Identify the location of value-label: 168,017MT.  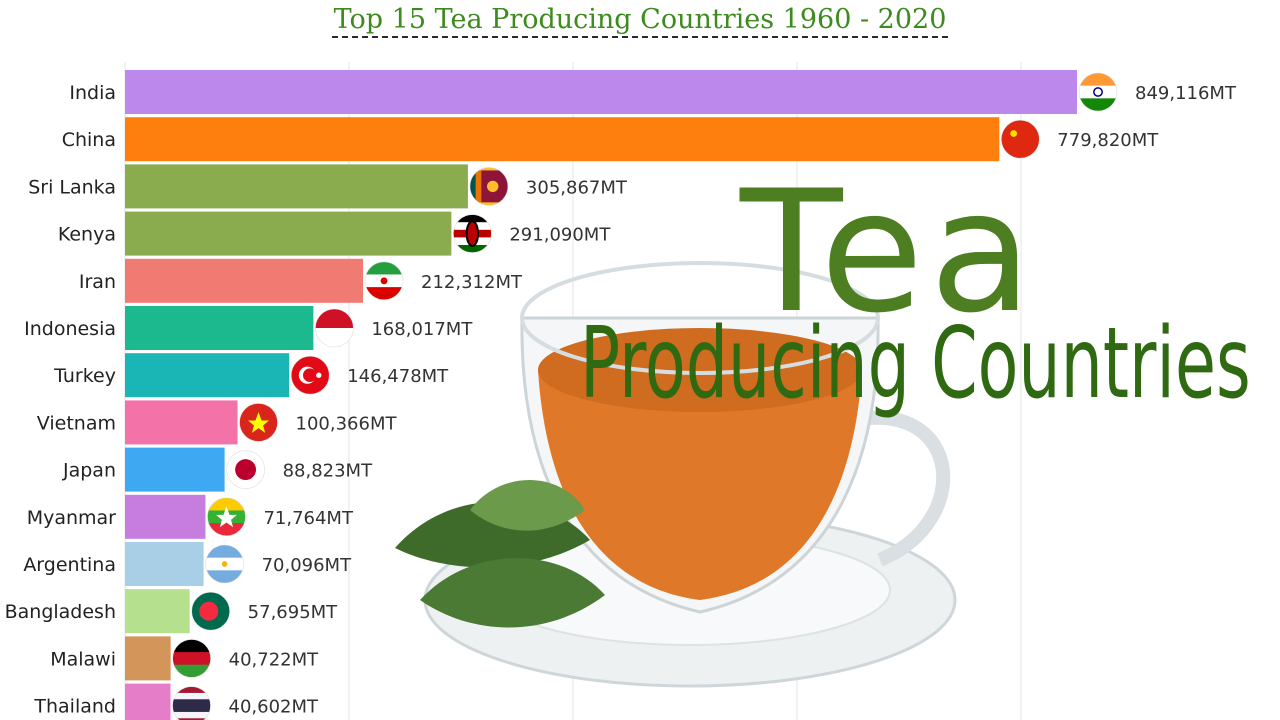
(422, 329).